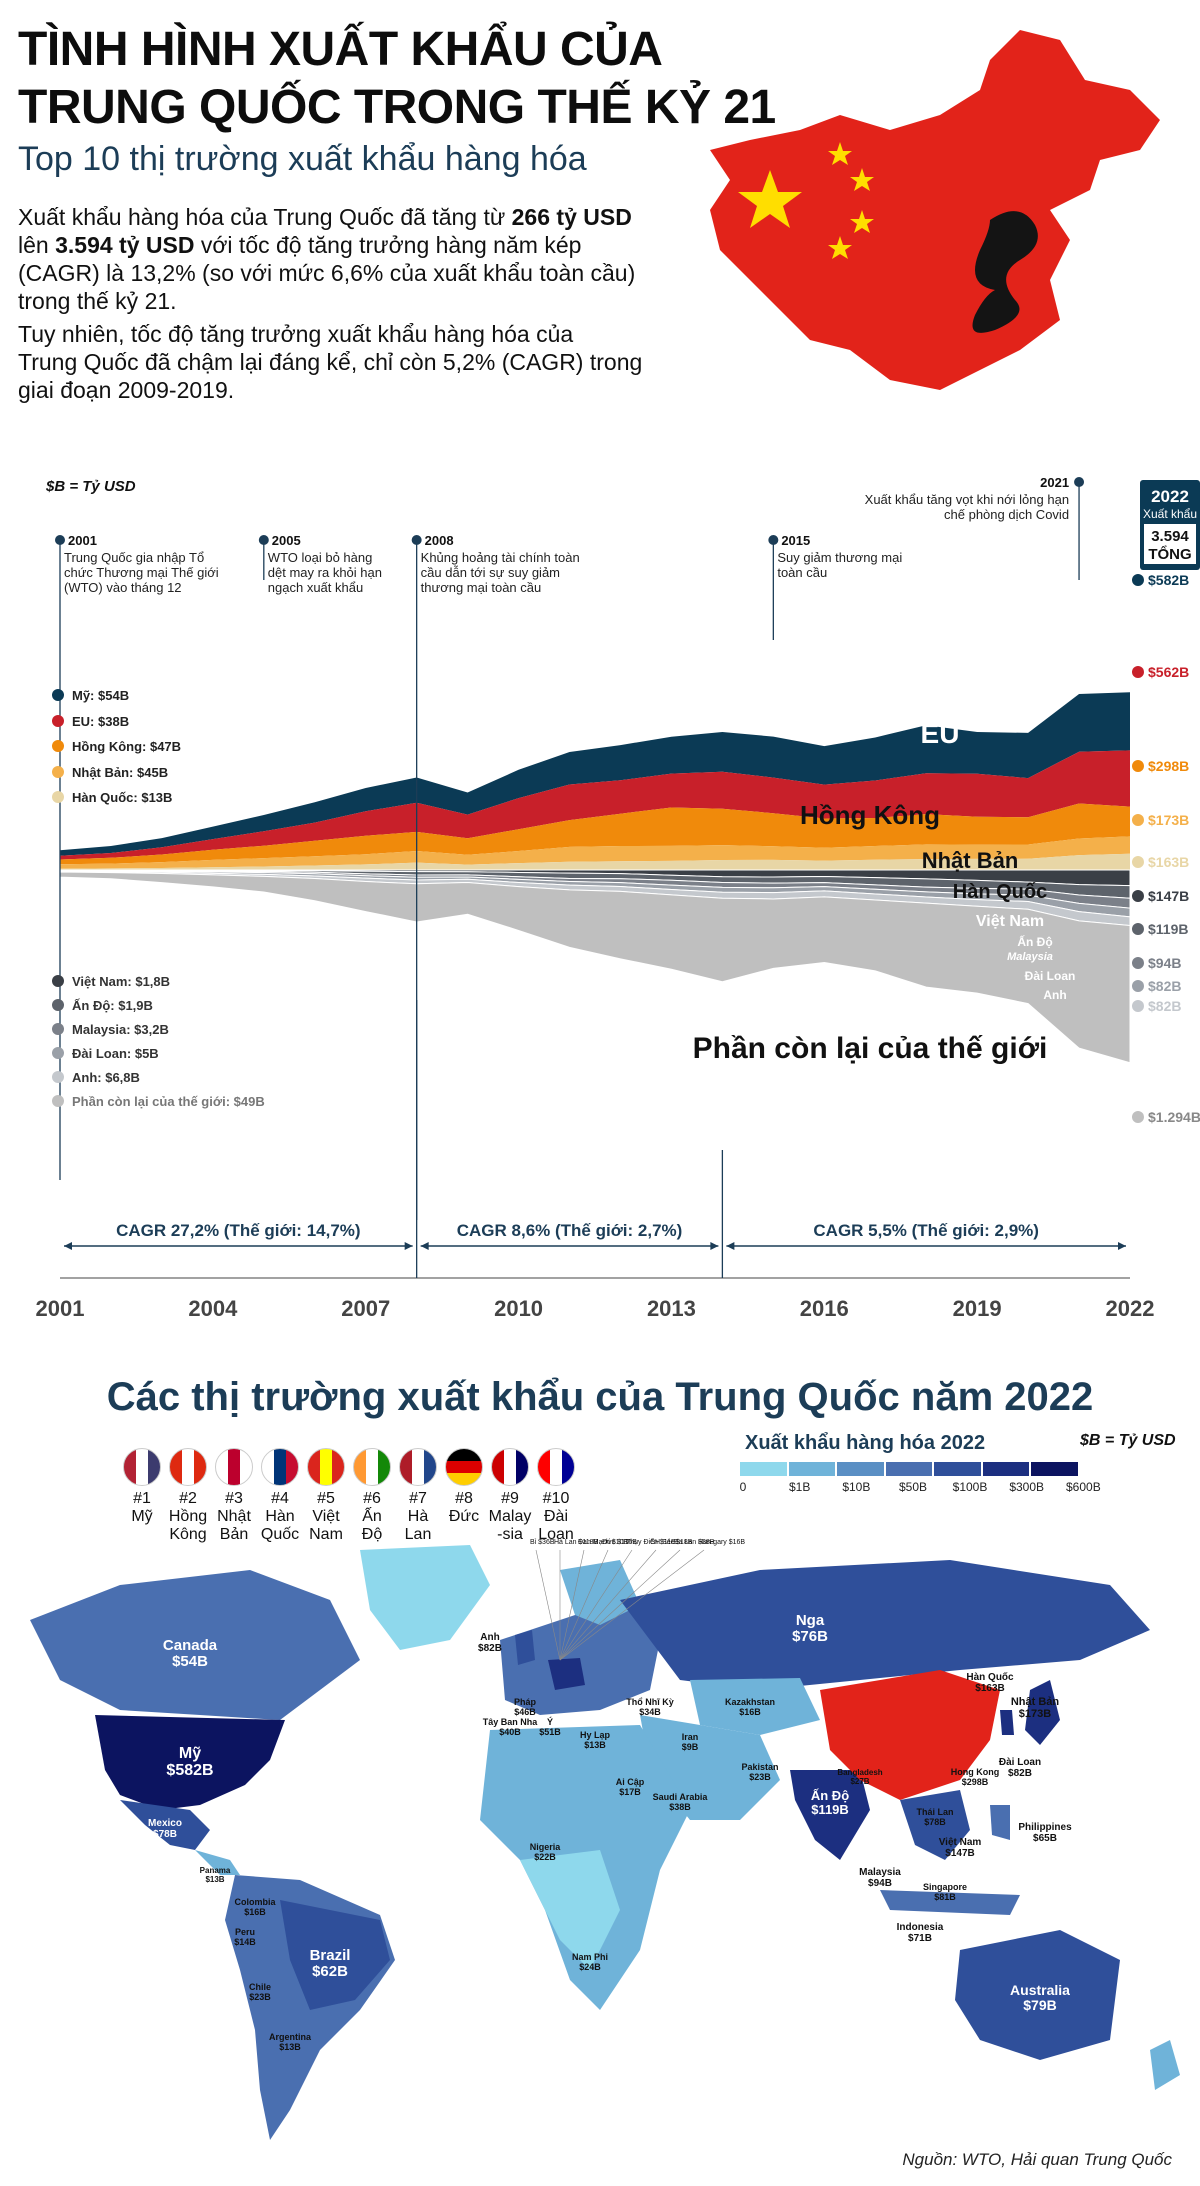 Image resolution: width=1200 pixels, height=2186 pixels. I want to click on cagr-label: CAGR 5,5% (Thế giới: 2,9%), so click(926, 1230).